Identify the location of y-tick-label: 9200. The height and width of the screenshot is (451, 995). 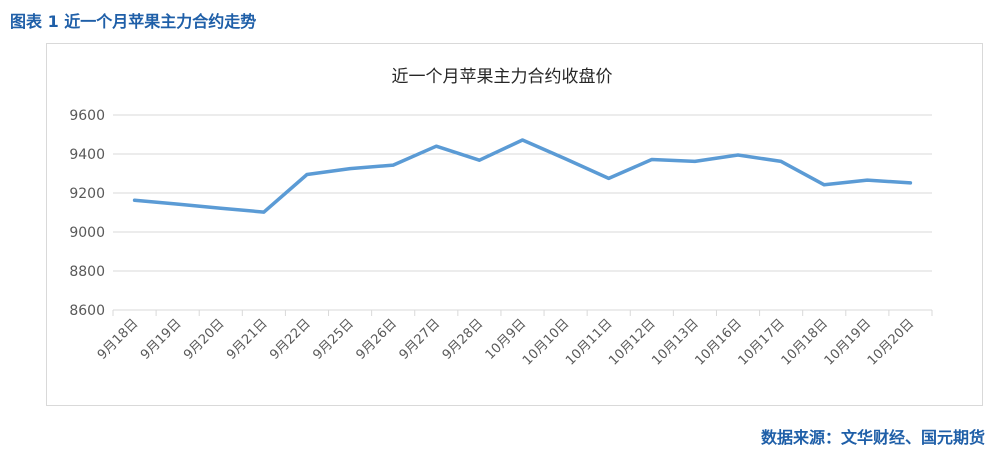
(87, 194).